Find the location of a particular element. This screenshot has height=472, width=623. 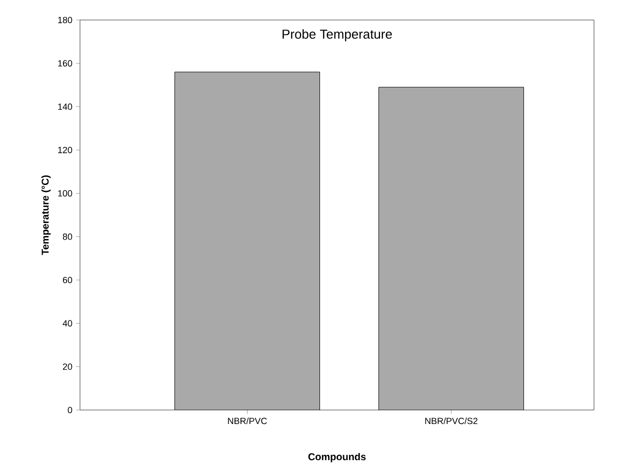

text: Probe Temperature is located at coordinates (337, 35).